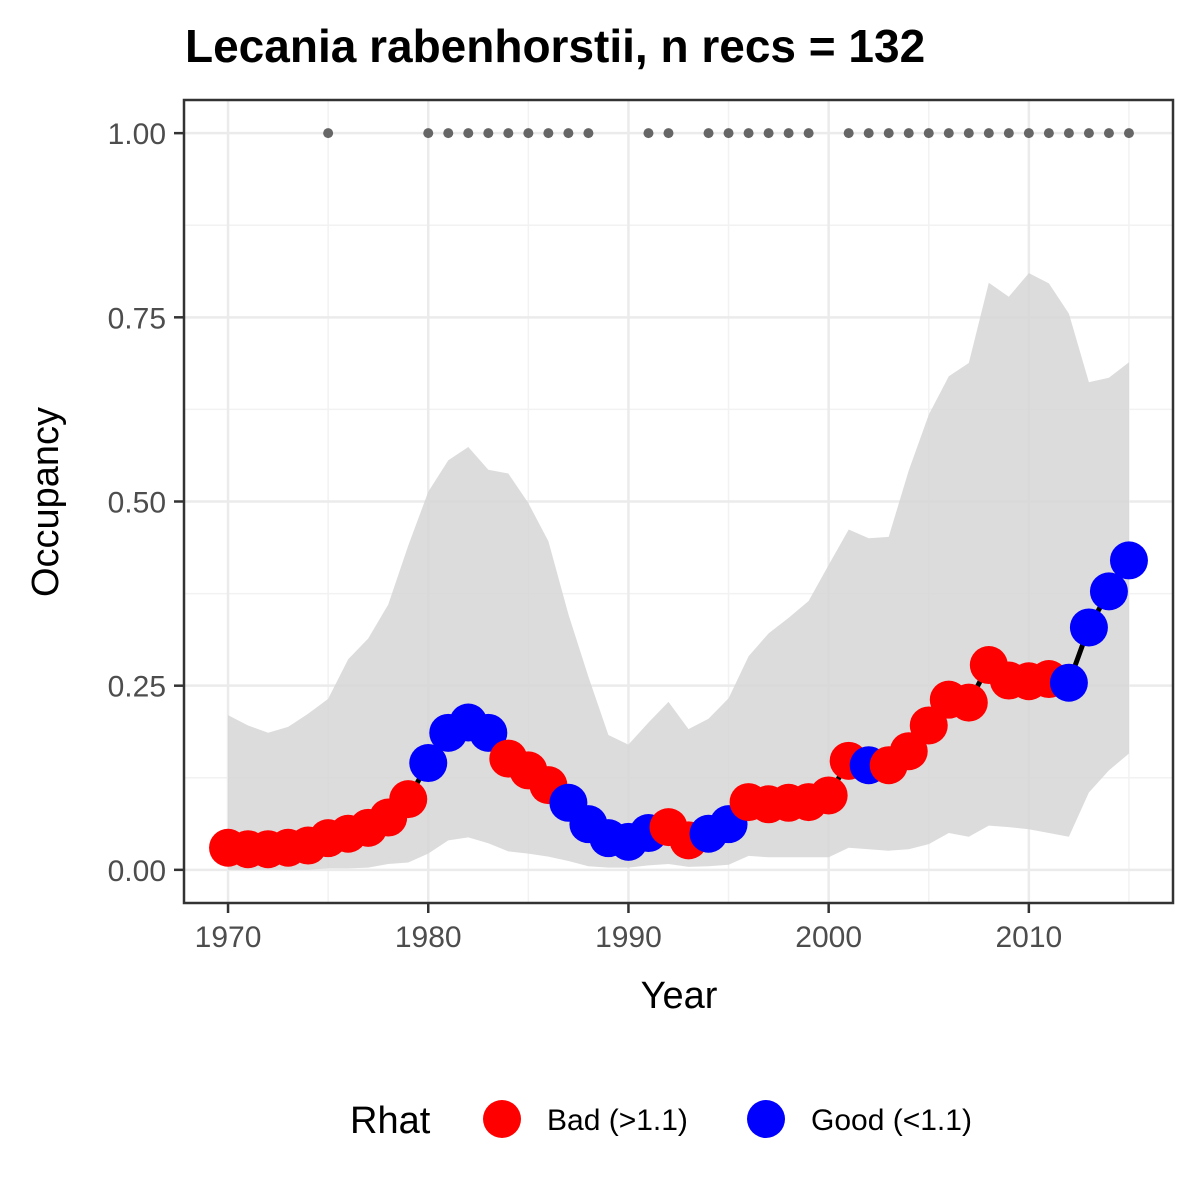  What do you see at coordinates (428, 763) in the screenshot?
I see `occupancy-point-1980` at bounding box center [428, 763].